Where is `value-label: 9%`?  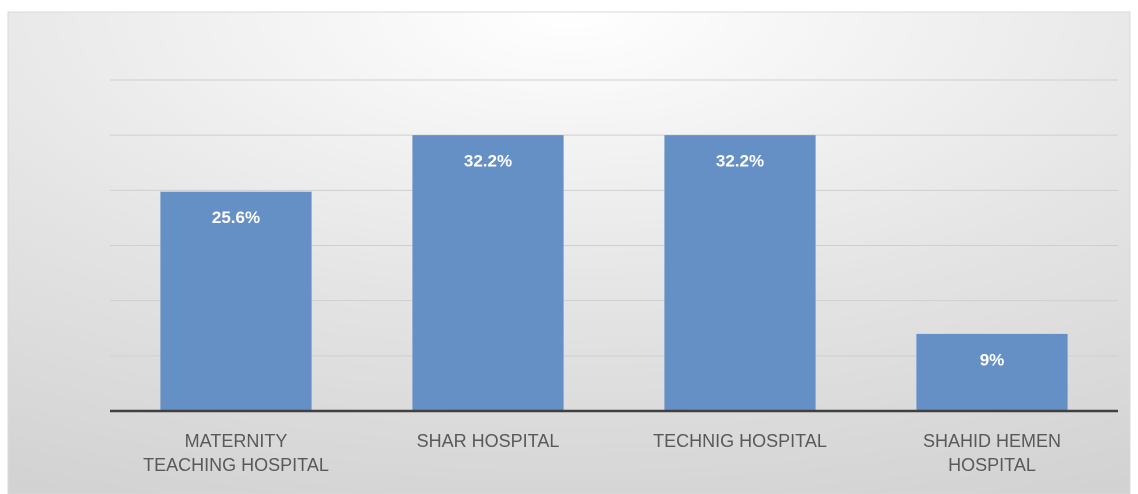 value-label: 9% is located at coordinates (992, 359).